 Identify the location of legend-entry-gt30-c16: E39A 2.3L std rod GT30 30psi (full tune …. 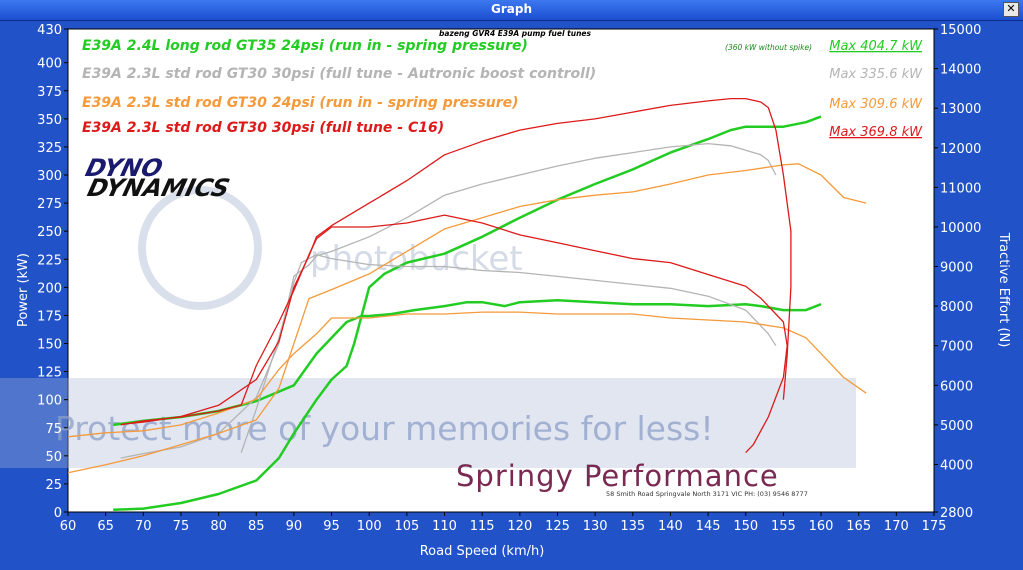
(263, 128).